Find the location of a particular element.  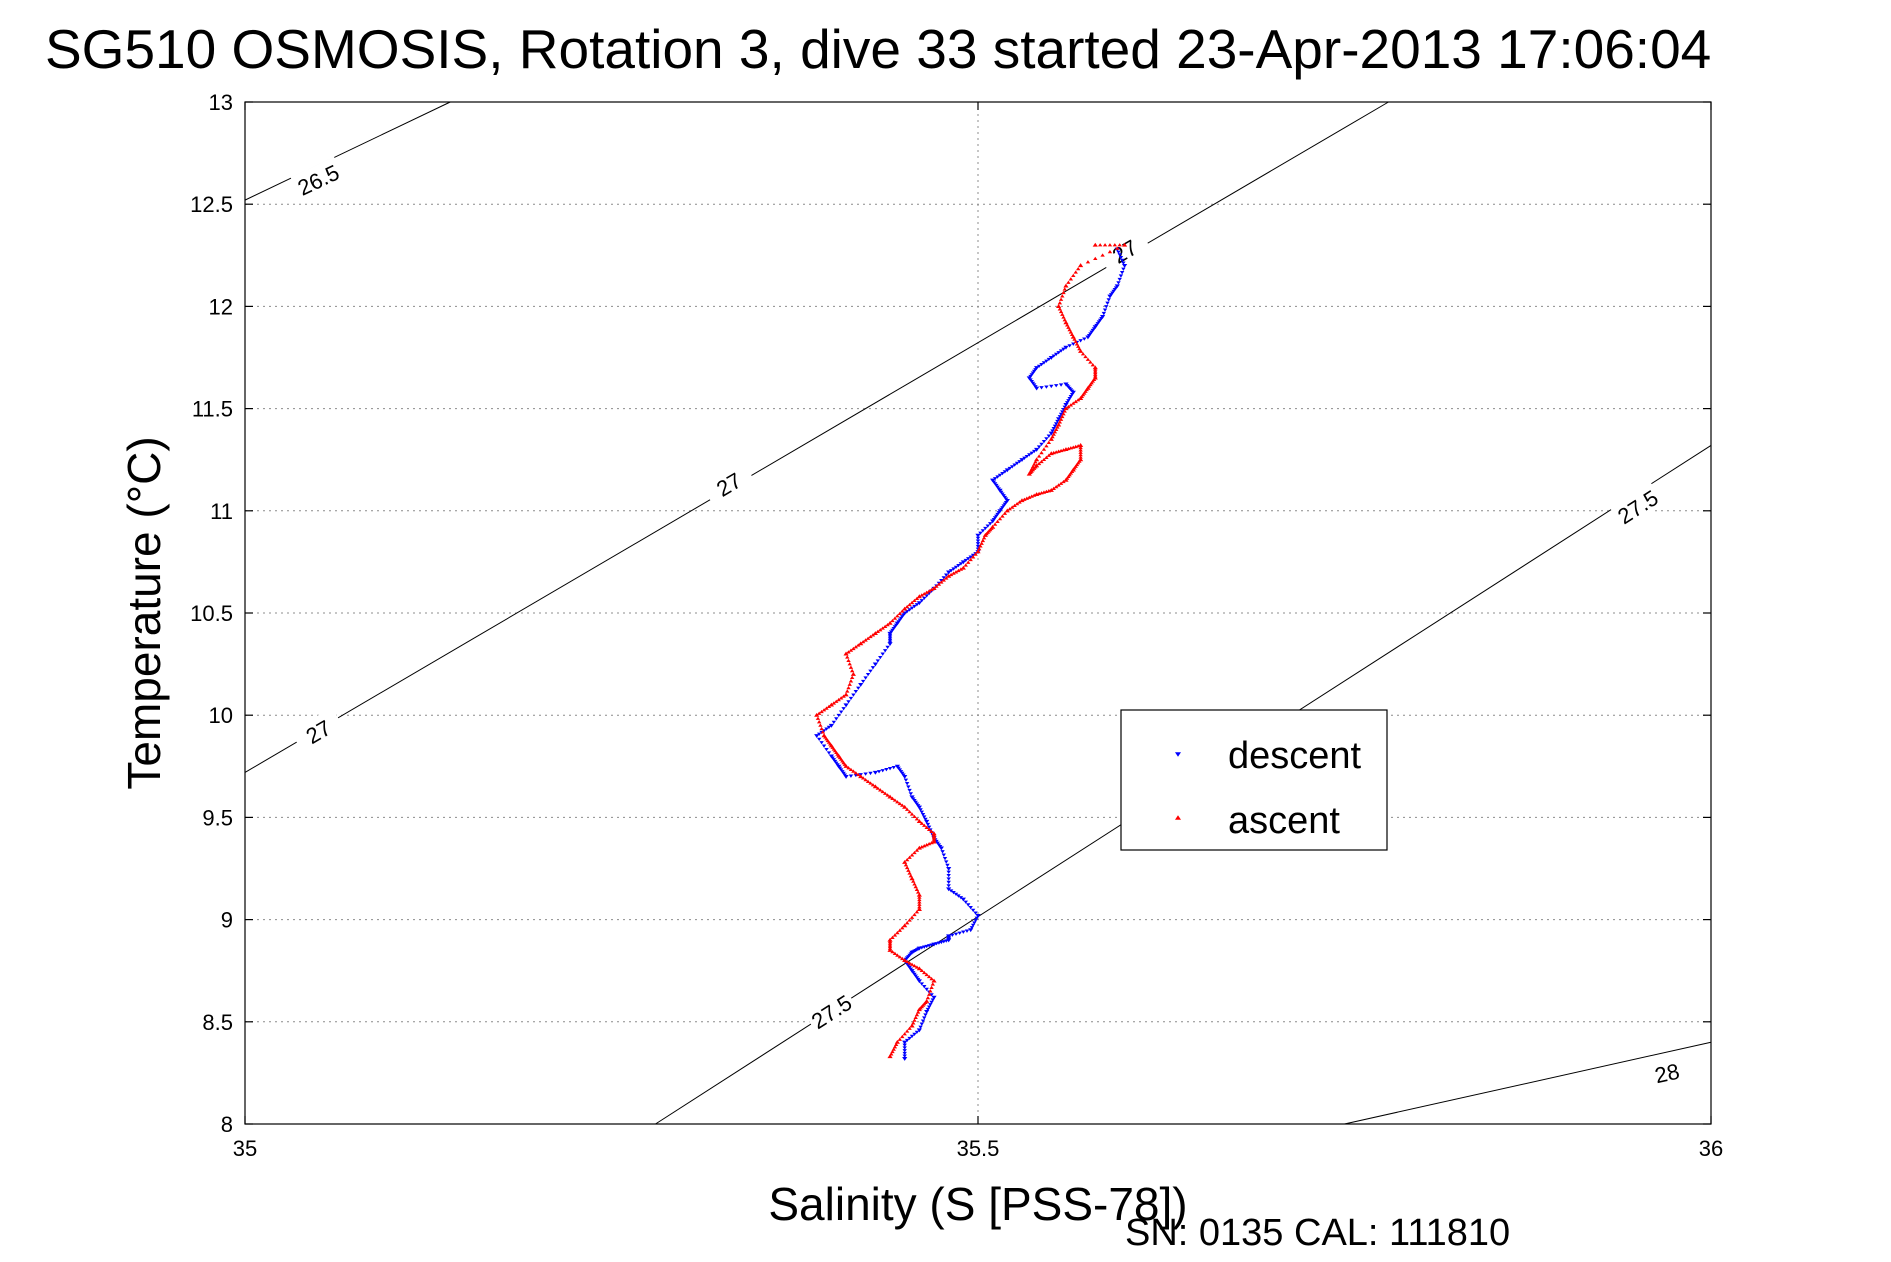

legend-label-descent: descent is located at coordinates (1295, 756).